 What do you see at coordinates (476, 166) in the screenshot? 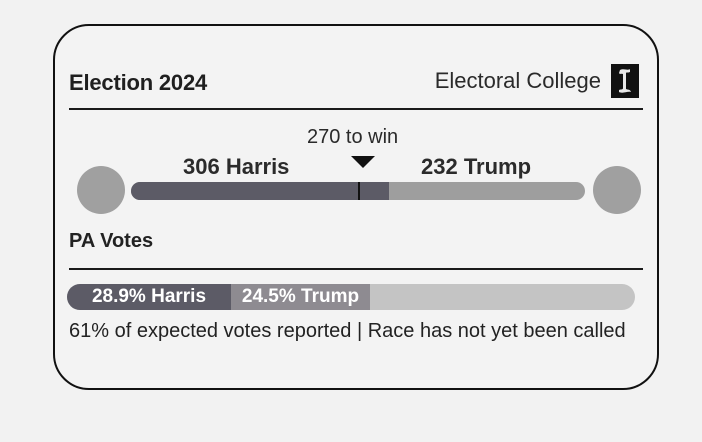
I see `trump-electoral-label: 232 Trump` at bounding box center [476, 166].